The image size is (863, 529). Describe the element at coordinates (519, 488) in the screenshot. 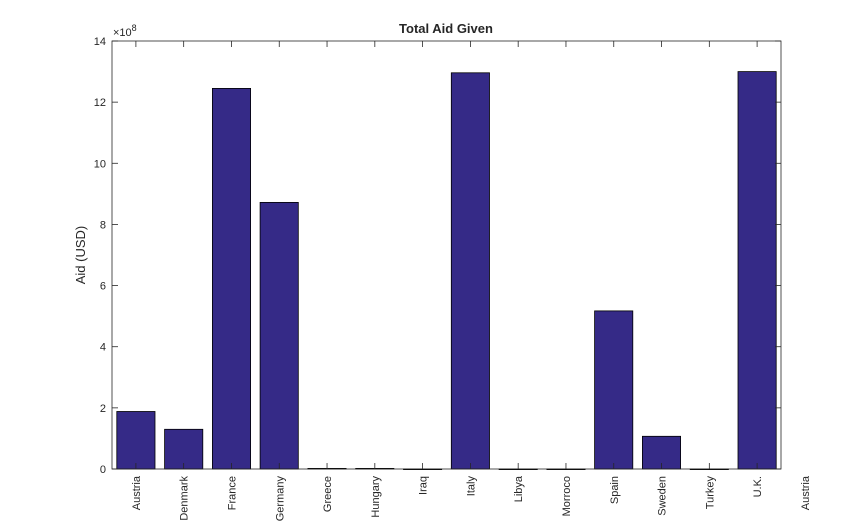

I see `x-tick-label: Libya` at that location.